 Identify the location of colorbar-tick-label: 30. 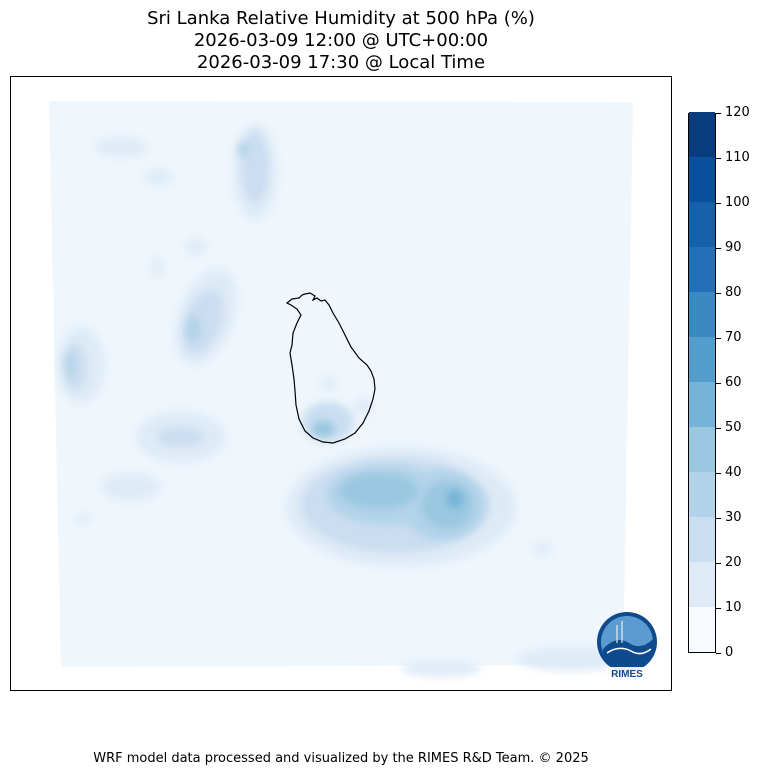
(733, 517).